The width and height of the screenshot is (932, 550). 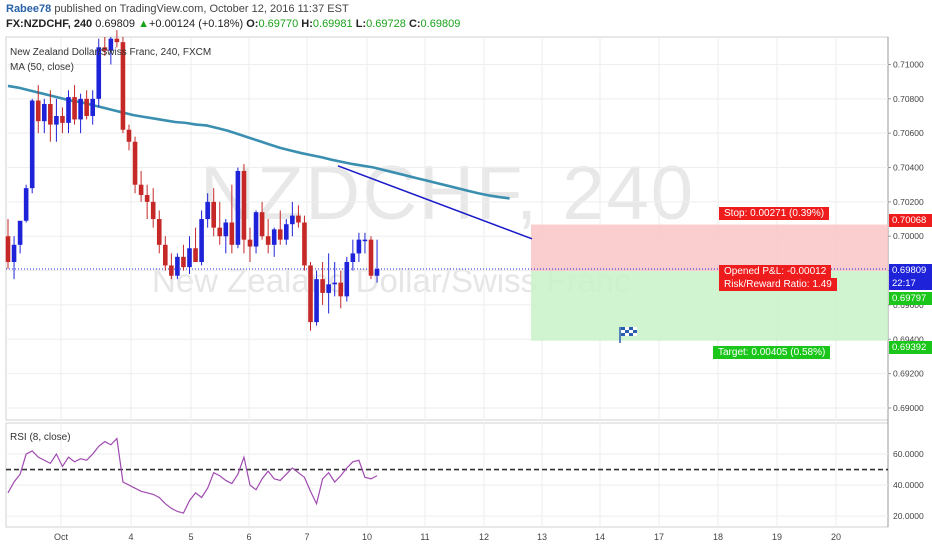 What do you see at coordinates (424, 537) in the screenshot?
I see `time-axis-label: 11` at bounding box center [424, 537].